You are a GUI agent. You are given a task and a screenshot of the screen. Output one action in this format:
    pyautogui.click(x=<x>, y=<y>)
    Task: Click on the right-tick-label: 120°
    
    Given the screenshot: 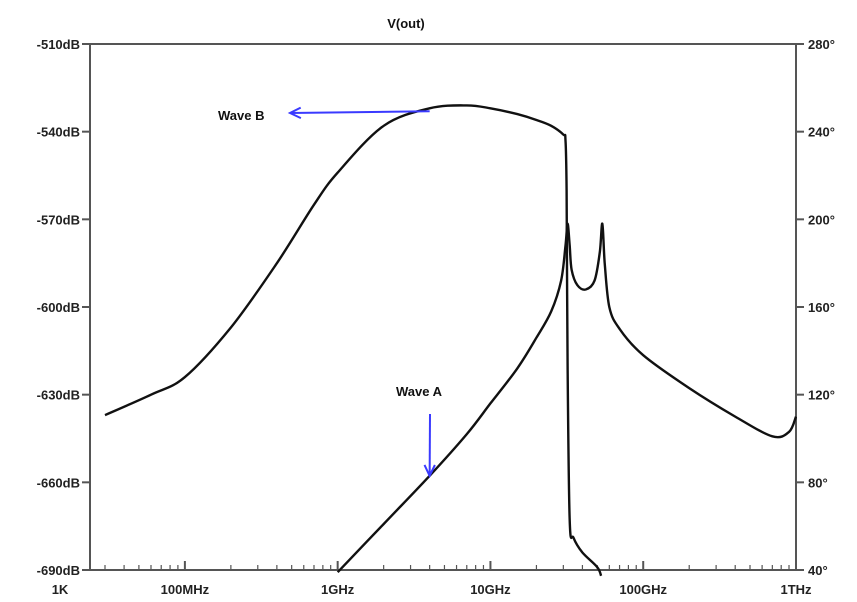 What is the action you would take?
    pyautogui.click(x=821, y=395)
    